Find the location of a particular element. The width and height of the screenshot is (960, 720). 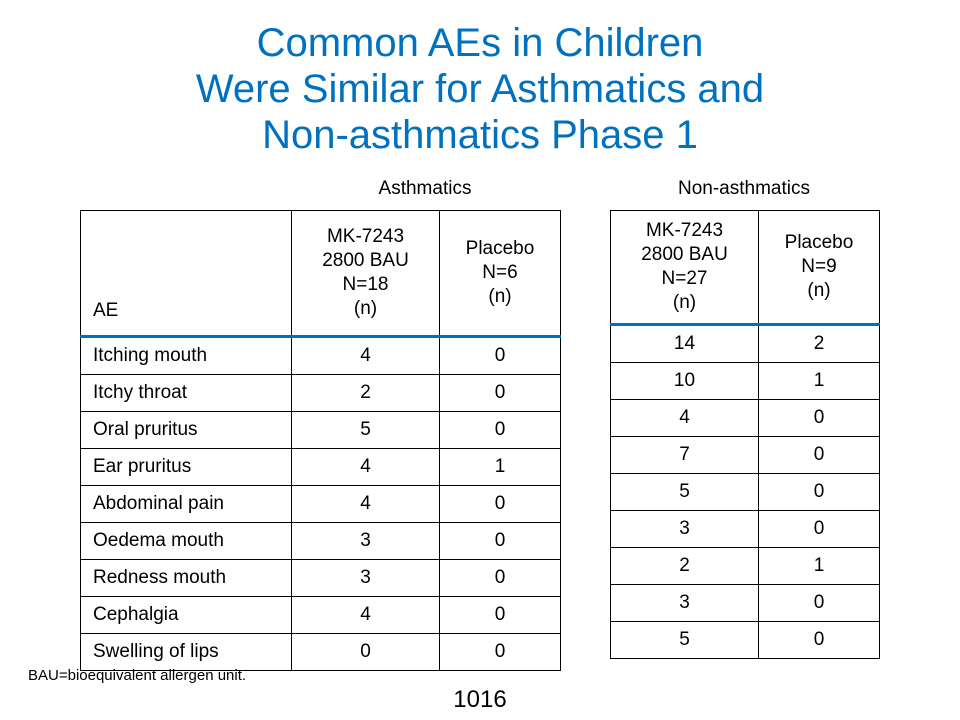

cell-placebo-count: 2 is located at coordinates (819, 343).